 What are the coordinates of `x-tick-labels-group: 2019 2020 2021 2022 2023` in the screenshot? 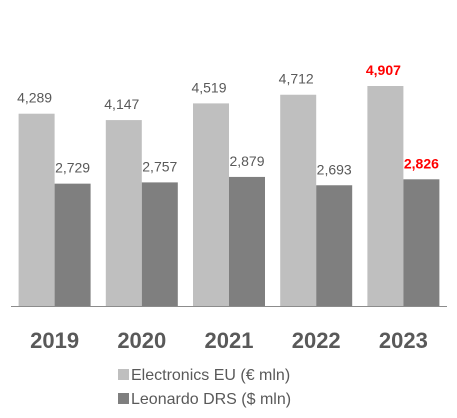 It's located at (229, 340).